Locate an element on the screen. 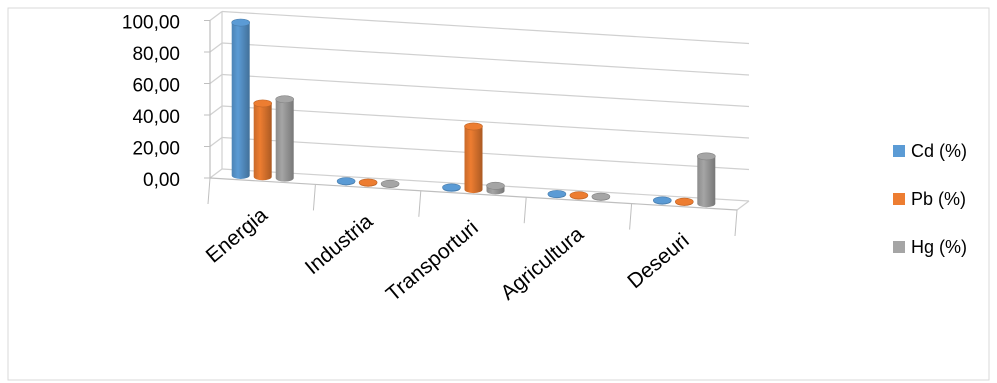 Image resolution: width=997 pixels, height=383 pixels. legend-label: Pb (%) is located at coordinates (938, 199).